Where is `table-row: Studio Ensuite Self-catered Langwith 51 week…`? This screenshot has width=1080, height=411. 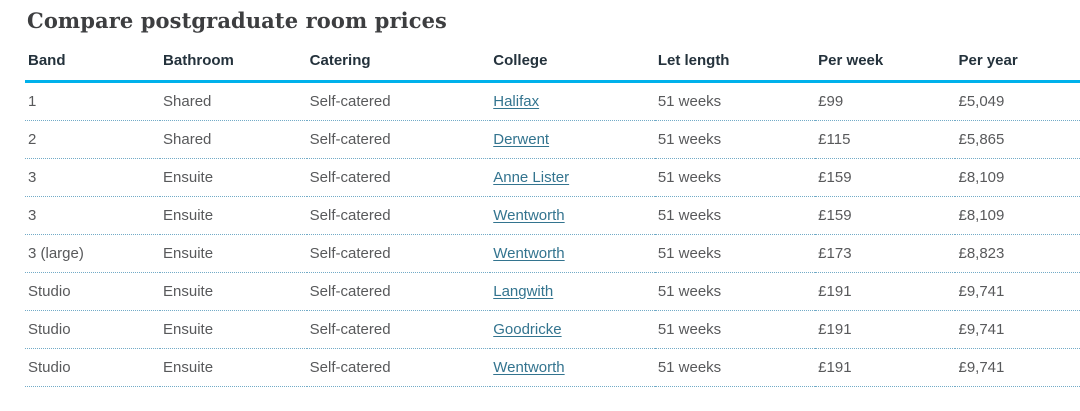 table-row: Studio Ensuite Self-catered Langwith 51 week… is located at coordinates (552, 292).